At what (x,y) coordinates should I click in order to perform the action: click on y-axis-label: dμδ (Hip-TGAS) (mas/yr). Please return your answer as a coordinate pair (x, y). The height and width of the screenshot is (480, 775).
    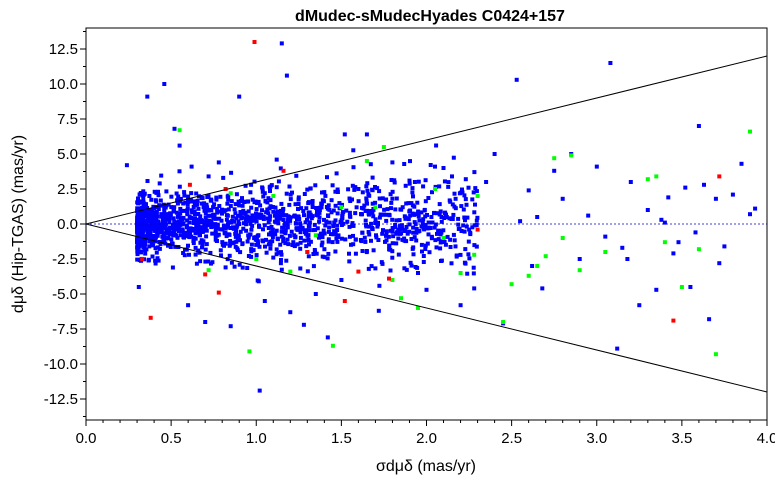
    Looking at the image, I should click on (18, 224).